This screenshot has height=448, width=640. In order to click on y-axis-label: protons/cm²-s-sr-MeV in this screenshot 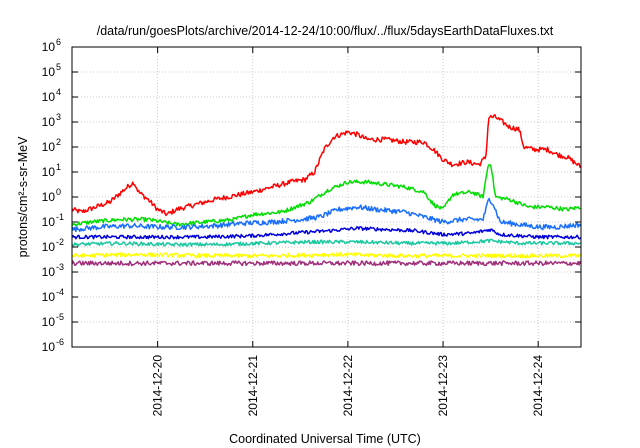, I will do `click(23, 197)`.